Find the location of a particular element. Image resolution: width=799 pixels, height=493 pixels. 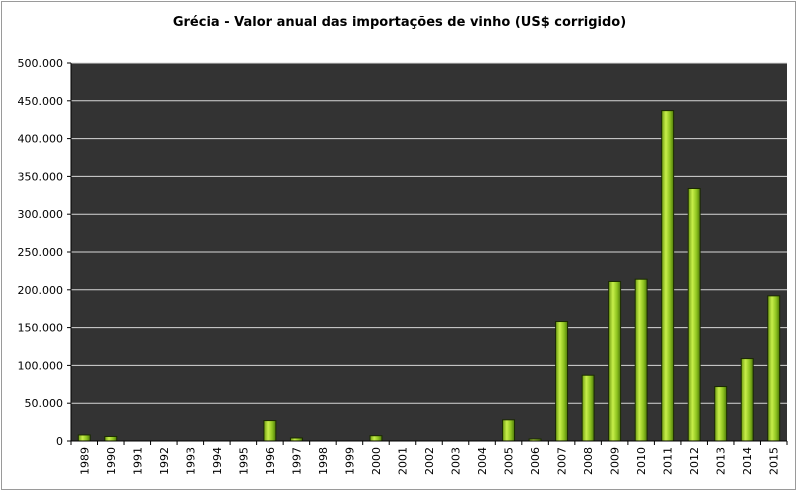

y-tick-label: 250.000 is located at coordinates (41, 252).